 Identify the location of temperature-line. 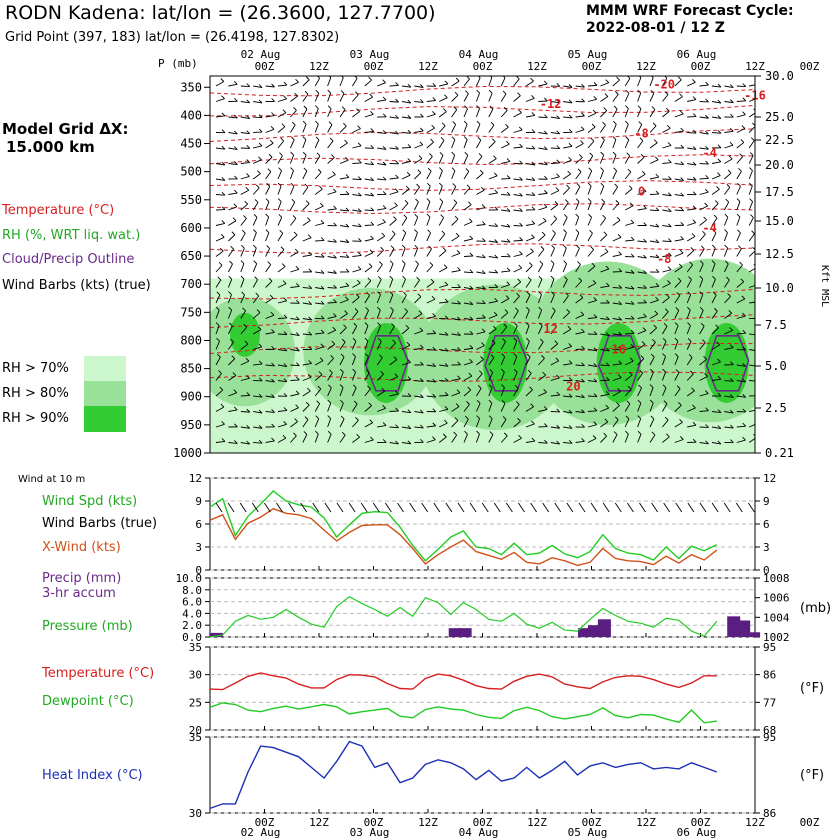
(463, 681).